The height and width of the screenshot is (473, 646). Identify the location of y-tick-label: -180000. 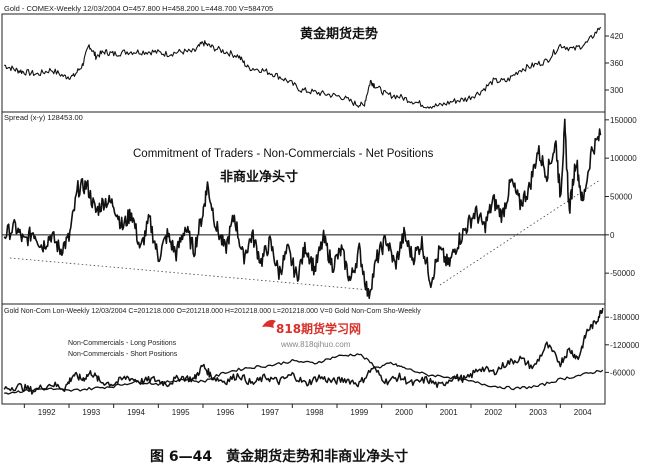
(625, 317).